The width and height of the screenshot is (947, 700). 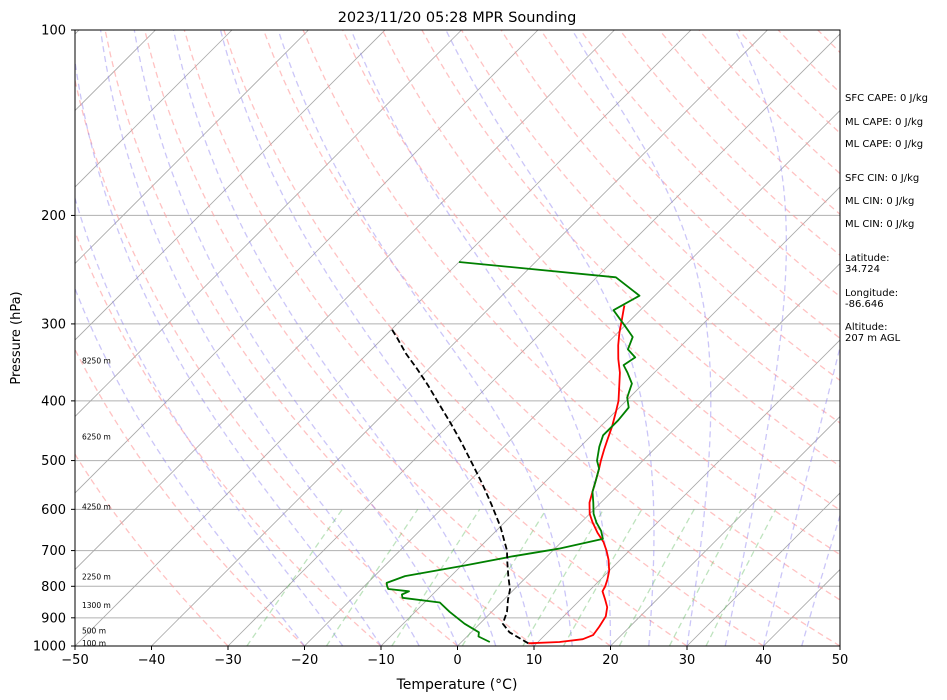 What do you see at coordinates (886, 98) in the screenshot?
I see `sfc-cape-text: SFC CAPE: 0 J/kg` at bounding box center [886, 98].